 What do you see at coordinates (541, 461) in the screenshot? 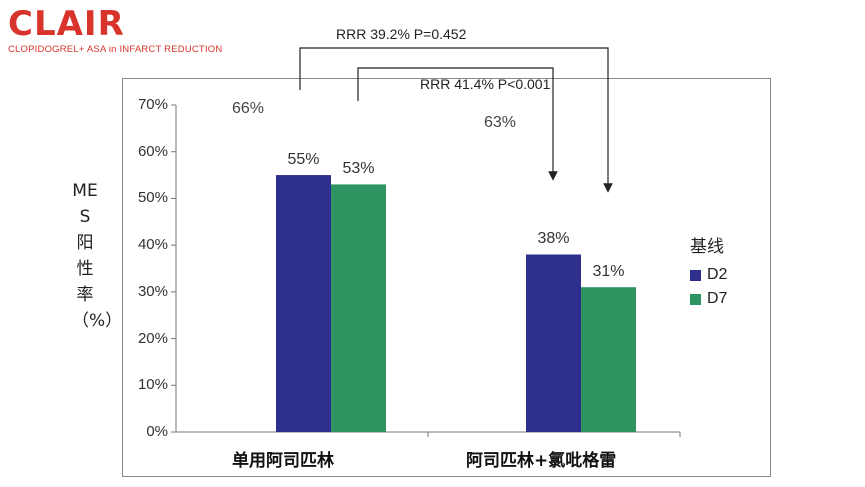
I see `category-label-aspirin-clopidogrel: 阿司匹林+氯吡格雷` at bounding box center [541, 461].